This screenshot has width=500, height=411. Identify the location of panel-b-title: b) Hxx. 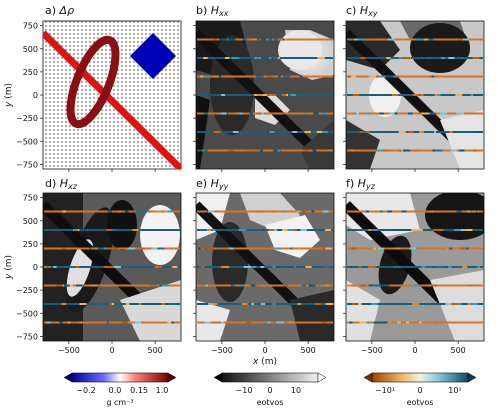
(212, 11).